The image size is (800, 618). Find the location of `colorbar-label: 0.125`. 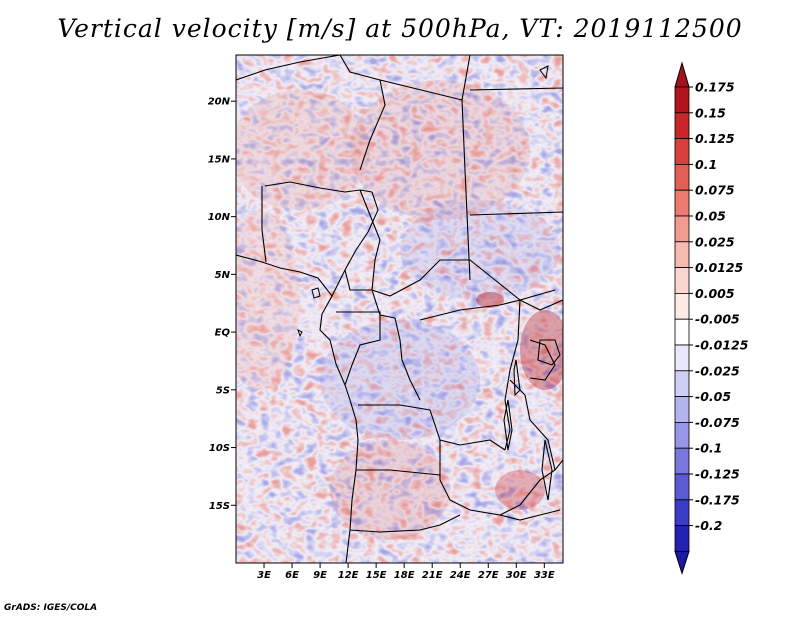

colorbar-label: 0.125 is located at coordinates (715, 138).